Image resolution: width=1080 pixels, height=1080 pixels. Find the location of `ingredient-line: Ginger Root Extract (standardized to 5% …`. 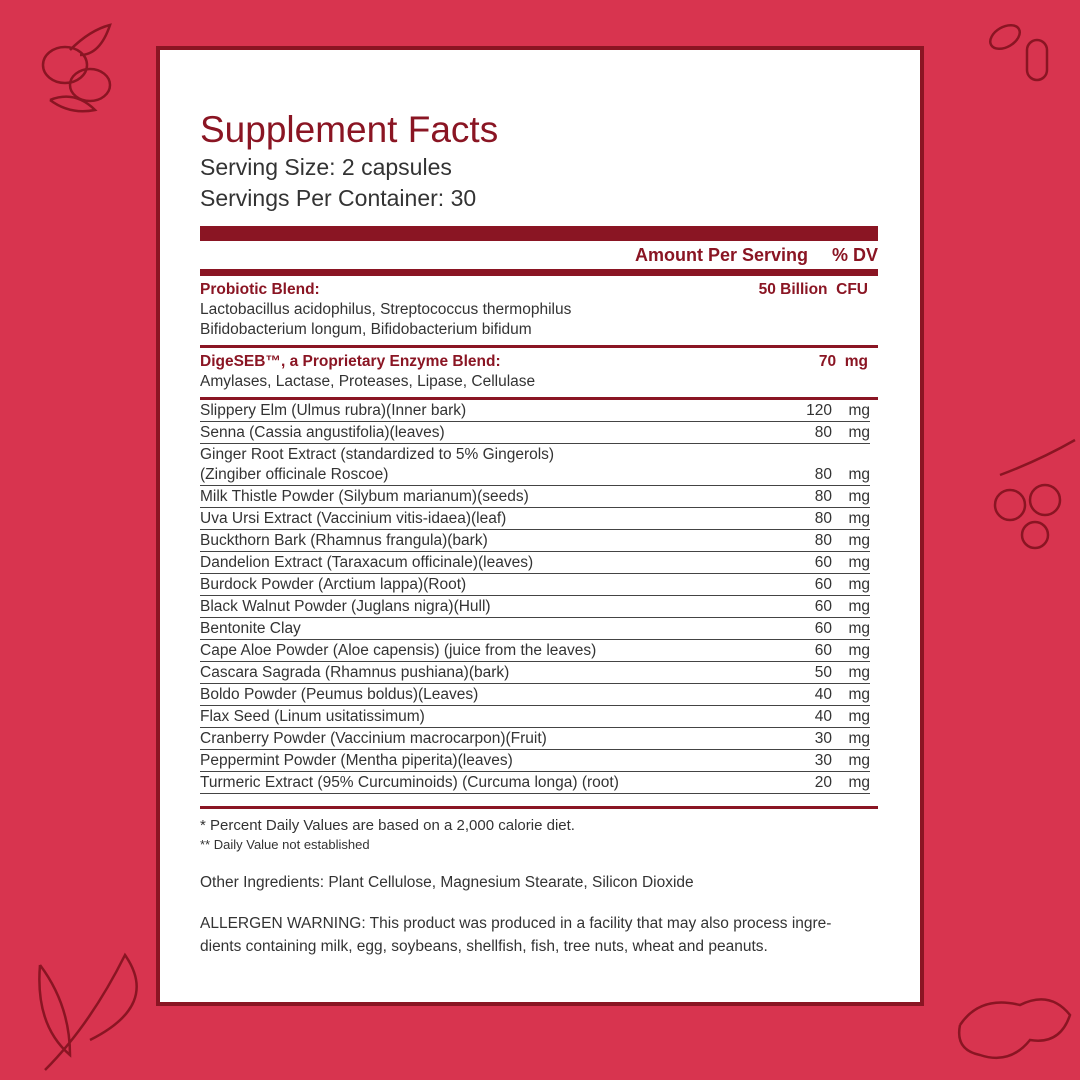

ingredient-line: Ginger Root Extract (standardized to 5% … is located at coordinates (377, 454).